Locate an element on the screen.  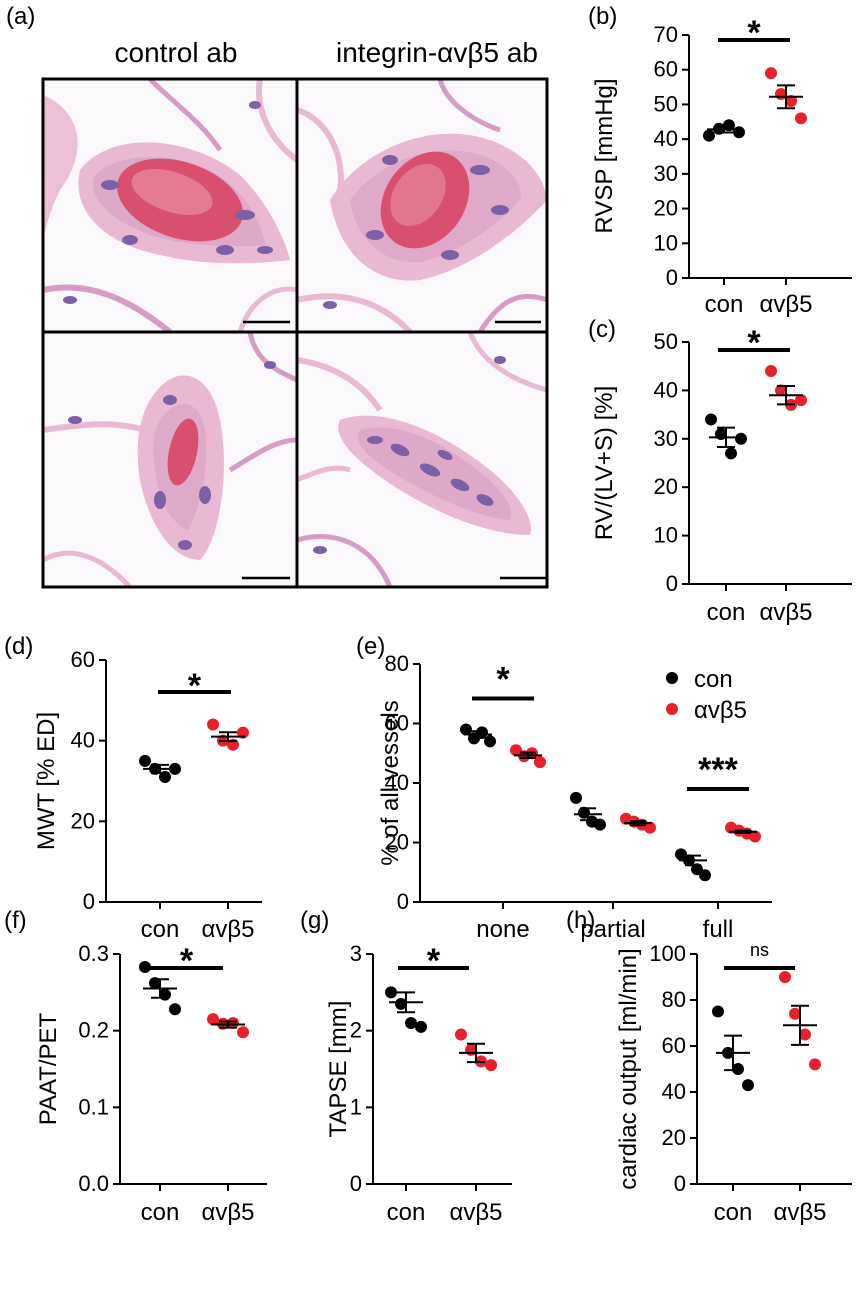
panel-label: (h) is located at coordinates (580, 920).